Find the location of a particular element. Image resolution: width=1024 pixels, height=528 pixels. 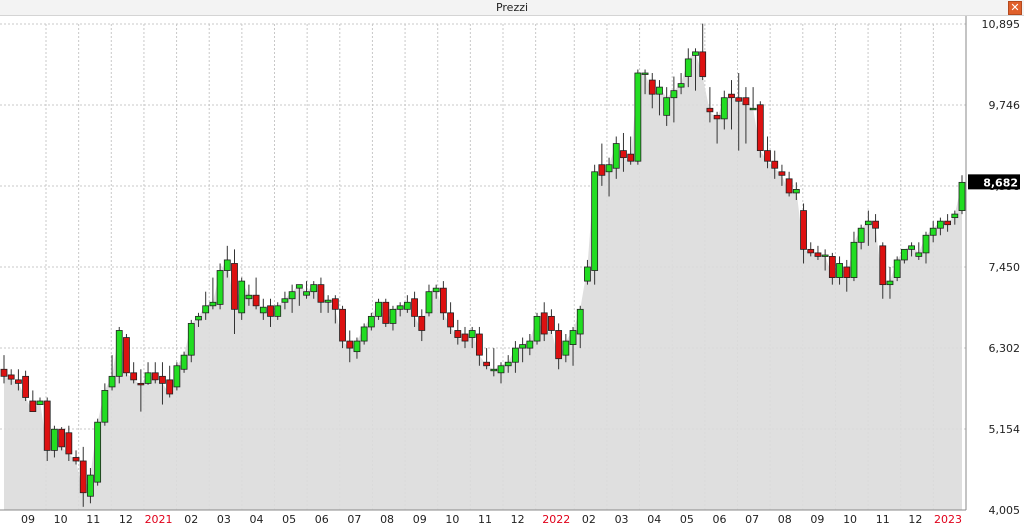

last-price-tag: 8,682 is located at coordinates (994, 182).